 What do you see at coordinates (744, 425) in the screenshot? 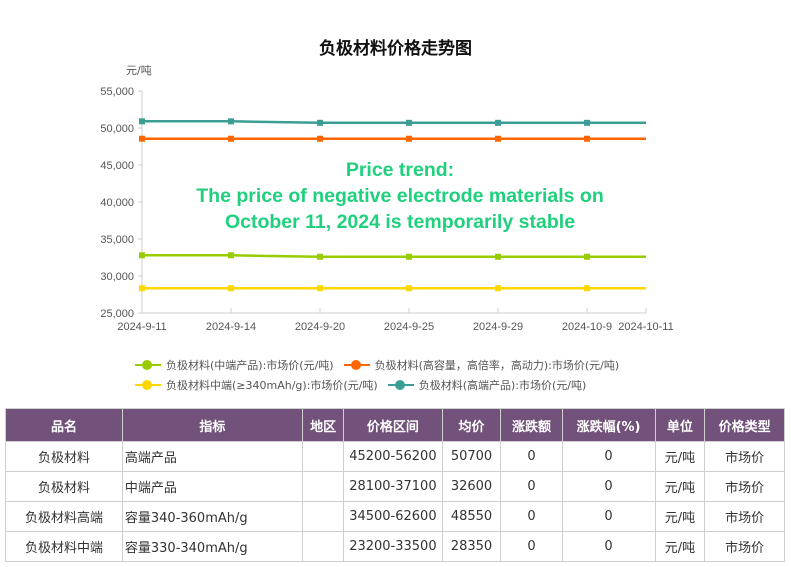
I see `header-price-type: 价格类型` at bounding box center [744, 425].